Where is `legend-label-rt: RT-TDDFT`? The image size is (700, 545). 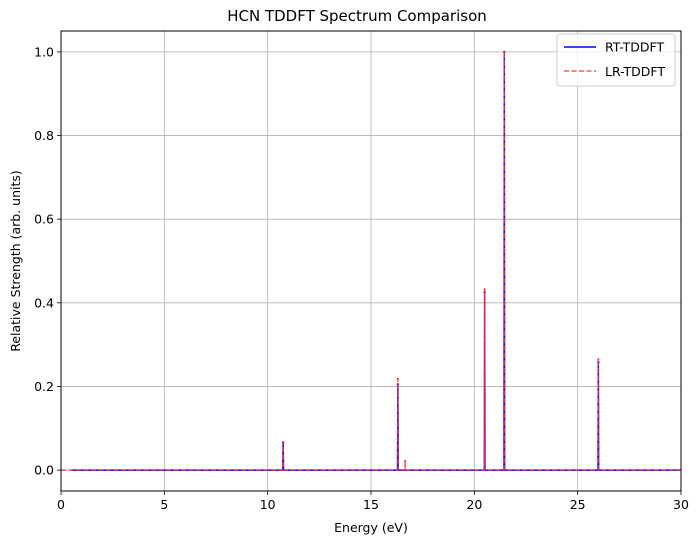 legend-label-rt: RT-TDDFT is located at coordinates (634, 47).